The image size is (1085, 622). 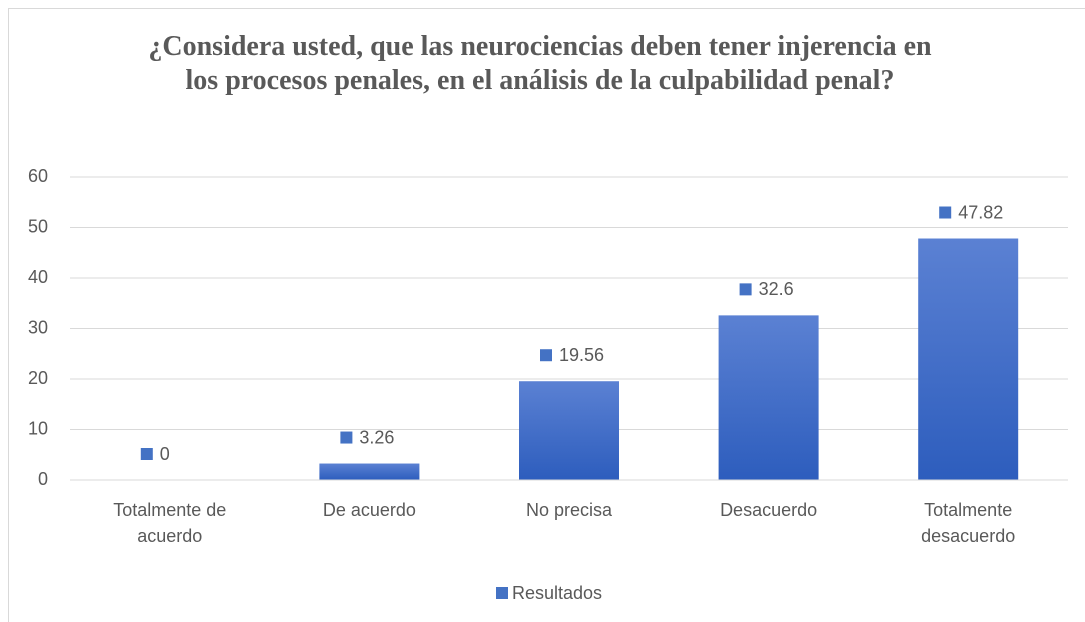 What do you see at coordinates (369, 510) in the screenshot?
I see `x-tick-label: De acuerdo` at bounding box center [369, 510].